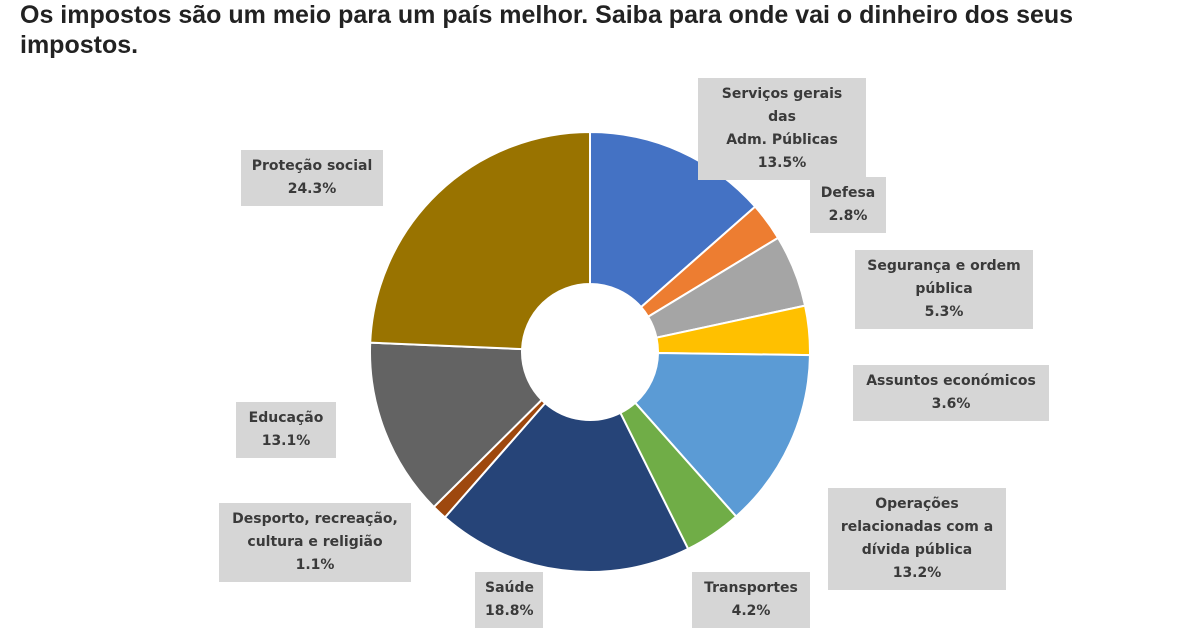 This screenshot has height=630, width=1200. I want to click on slice-value-text: 1.1%, so click(315, 565).